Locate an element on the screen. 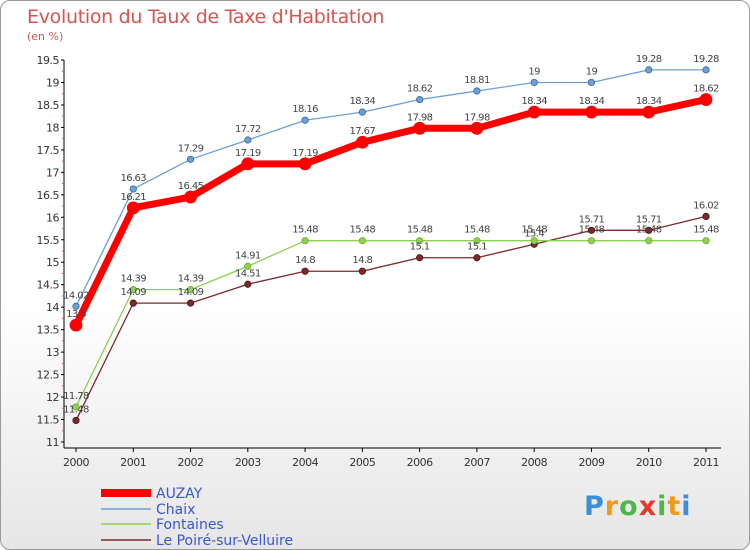 The height and width of the screenshot is (550, 750). data-label: 14.09 is located at coordinates (133, 292).